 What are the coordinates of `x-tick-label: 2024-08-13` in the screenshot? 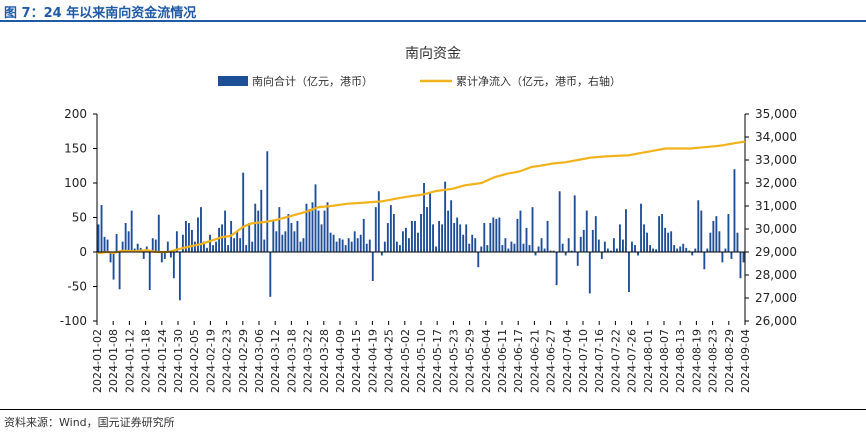 It's located at (680, 361).